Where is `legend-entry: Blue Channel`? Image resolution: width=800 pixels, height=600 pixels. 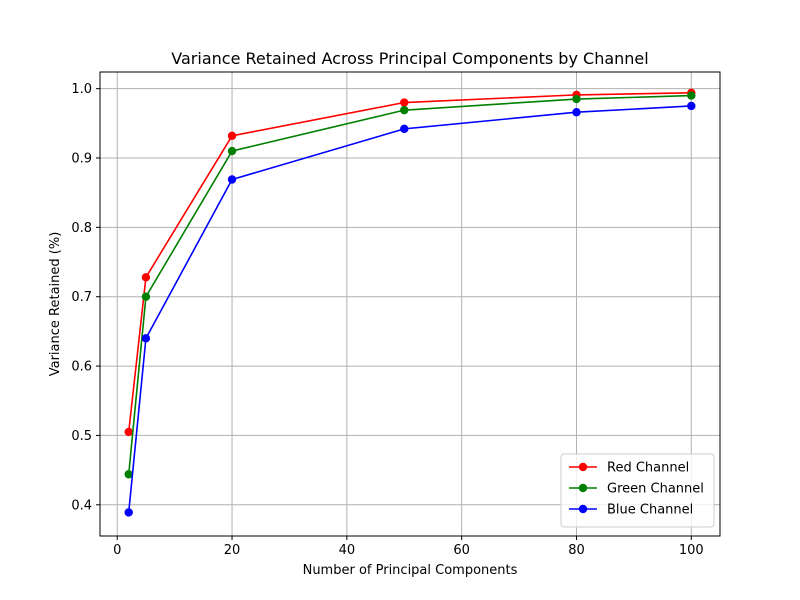 legend-entry: Blue Channel is located at coordinates (631, 510).